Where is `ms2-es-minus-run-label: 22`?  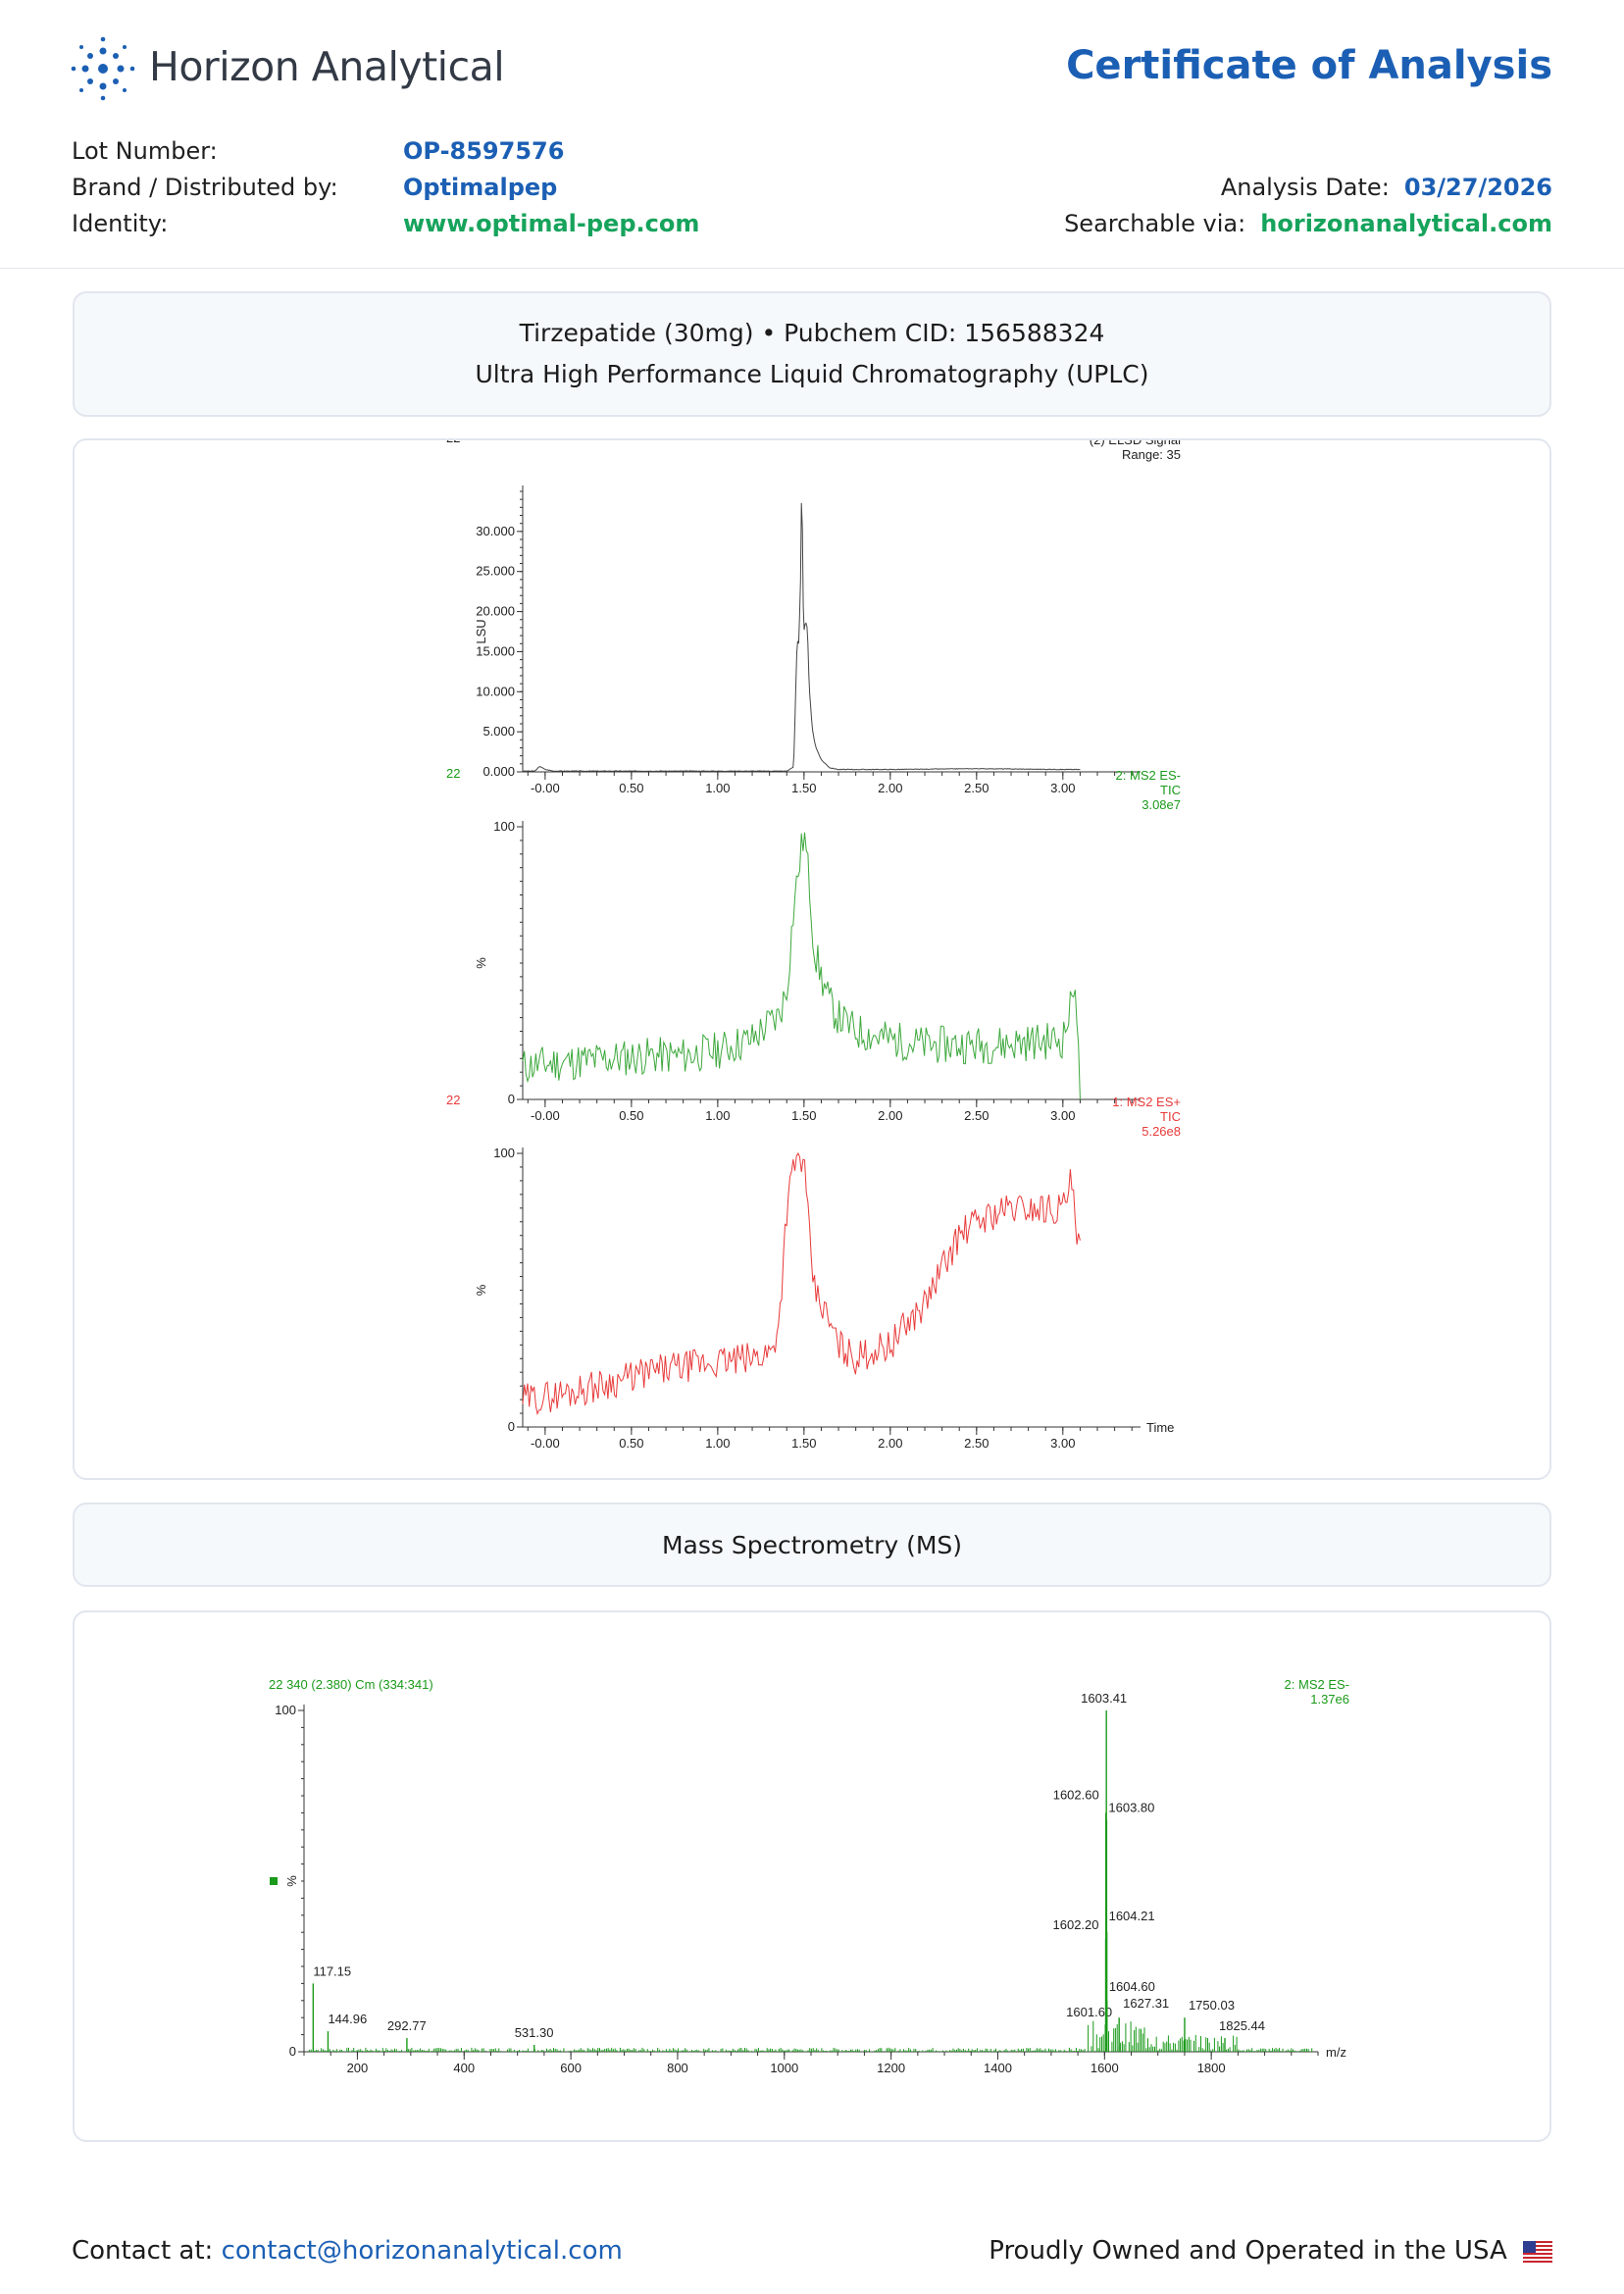
ms2-es-minus-run-label: 22 is located at coordinates (453, 773).